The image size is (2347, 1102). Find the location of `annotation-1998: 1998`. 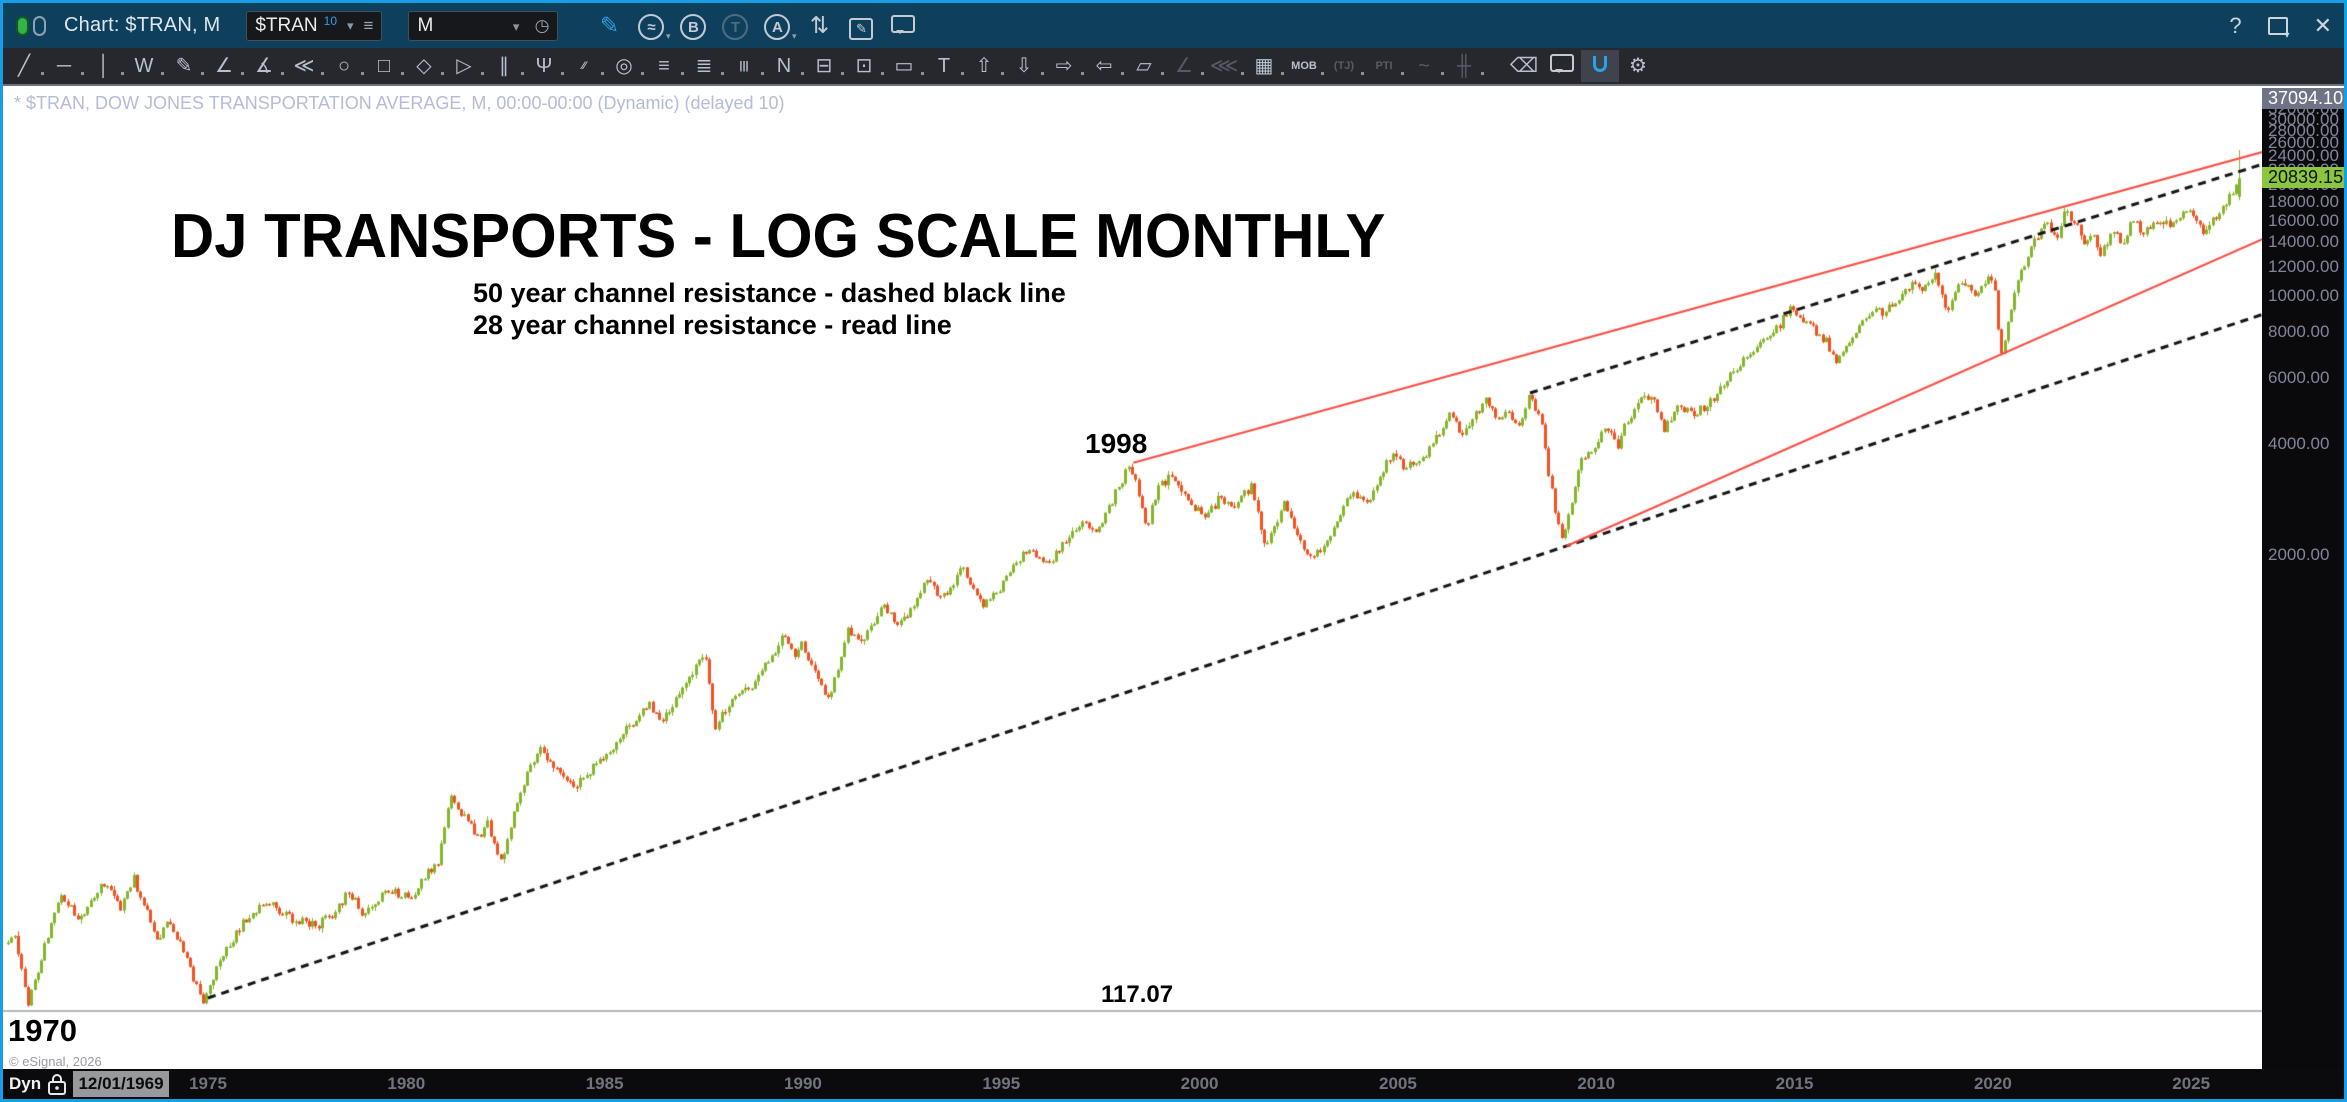

annotation-1998: 1998 is located at coordinates (1116, 443).